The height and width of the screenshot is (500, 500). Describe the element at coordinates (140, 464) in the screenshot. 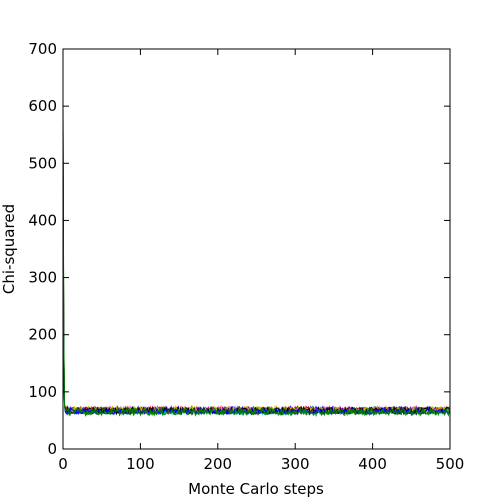

I see `x-tick-label-100: 100` at that location.